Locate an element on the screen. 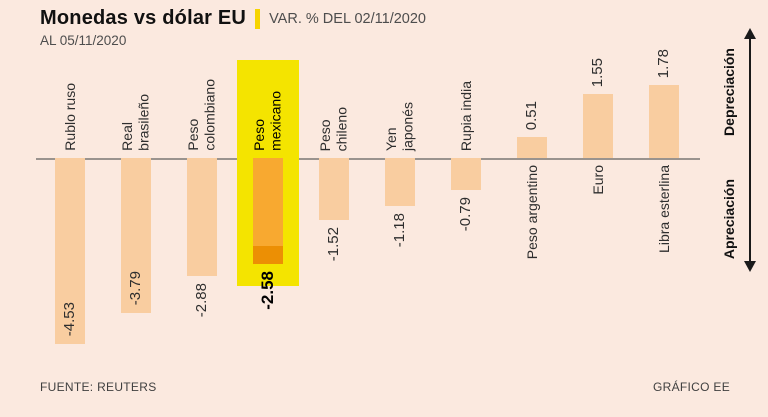  bar-value: -3.79 is located at coordinates (136, 287).